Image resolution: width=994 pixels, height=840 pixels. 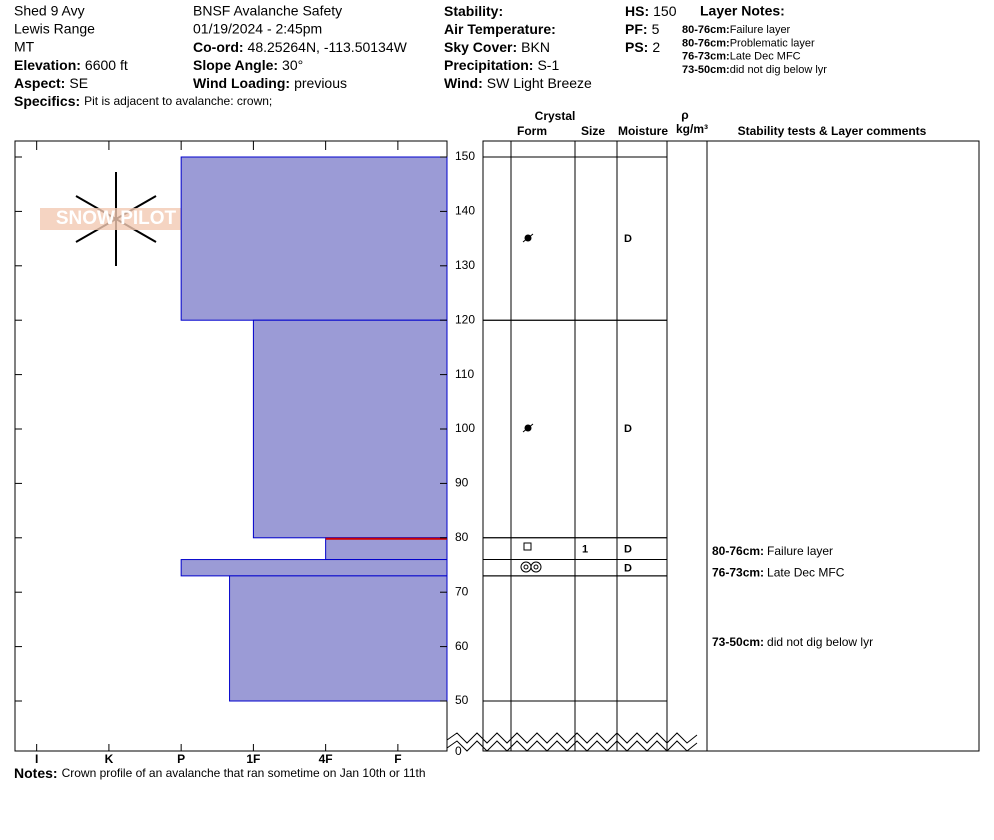 What do you see at coordinates (772, 43) in the screenshot?
I see `note-text: Problematic layer` at bounding box center [772, 43].